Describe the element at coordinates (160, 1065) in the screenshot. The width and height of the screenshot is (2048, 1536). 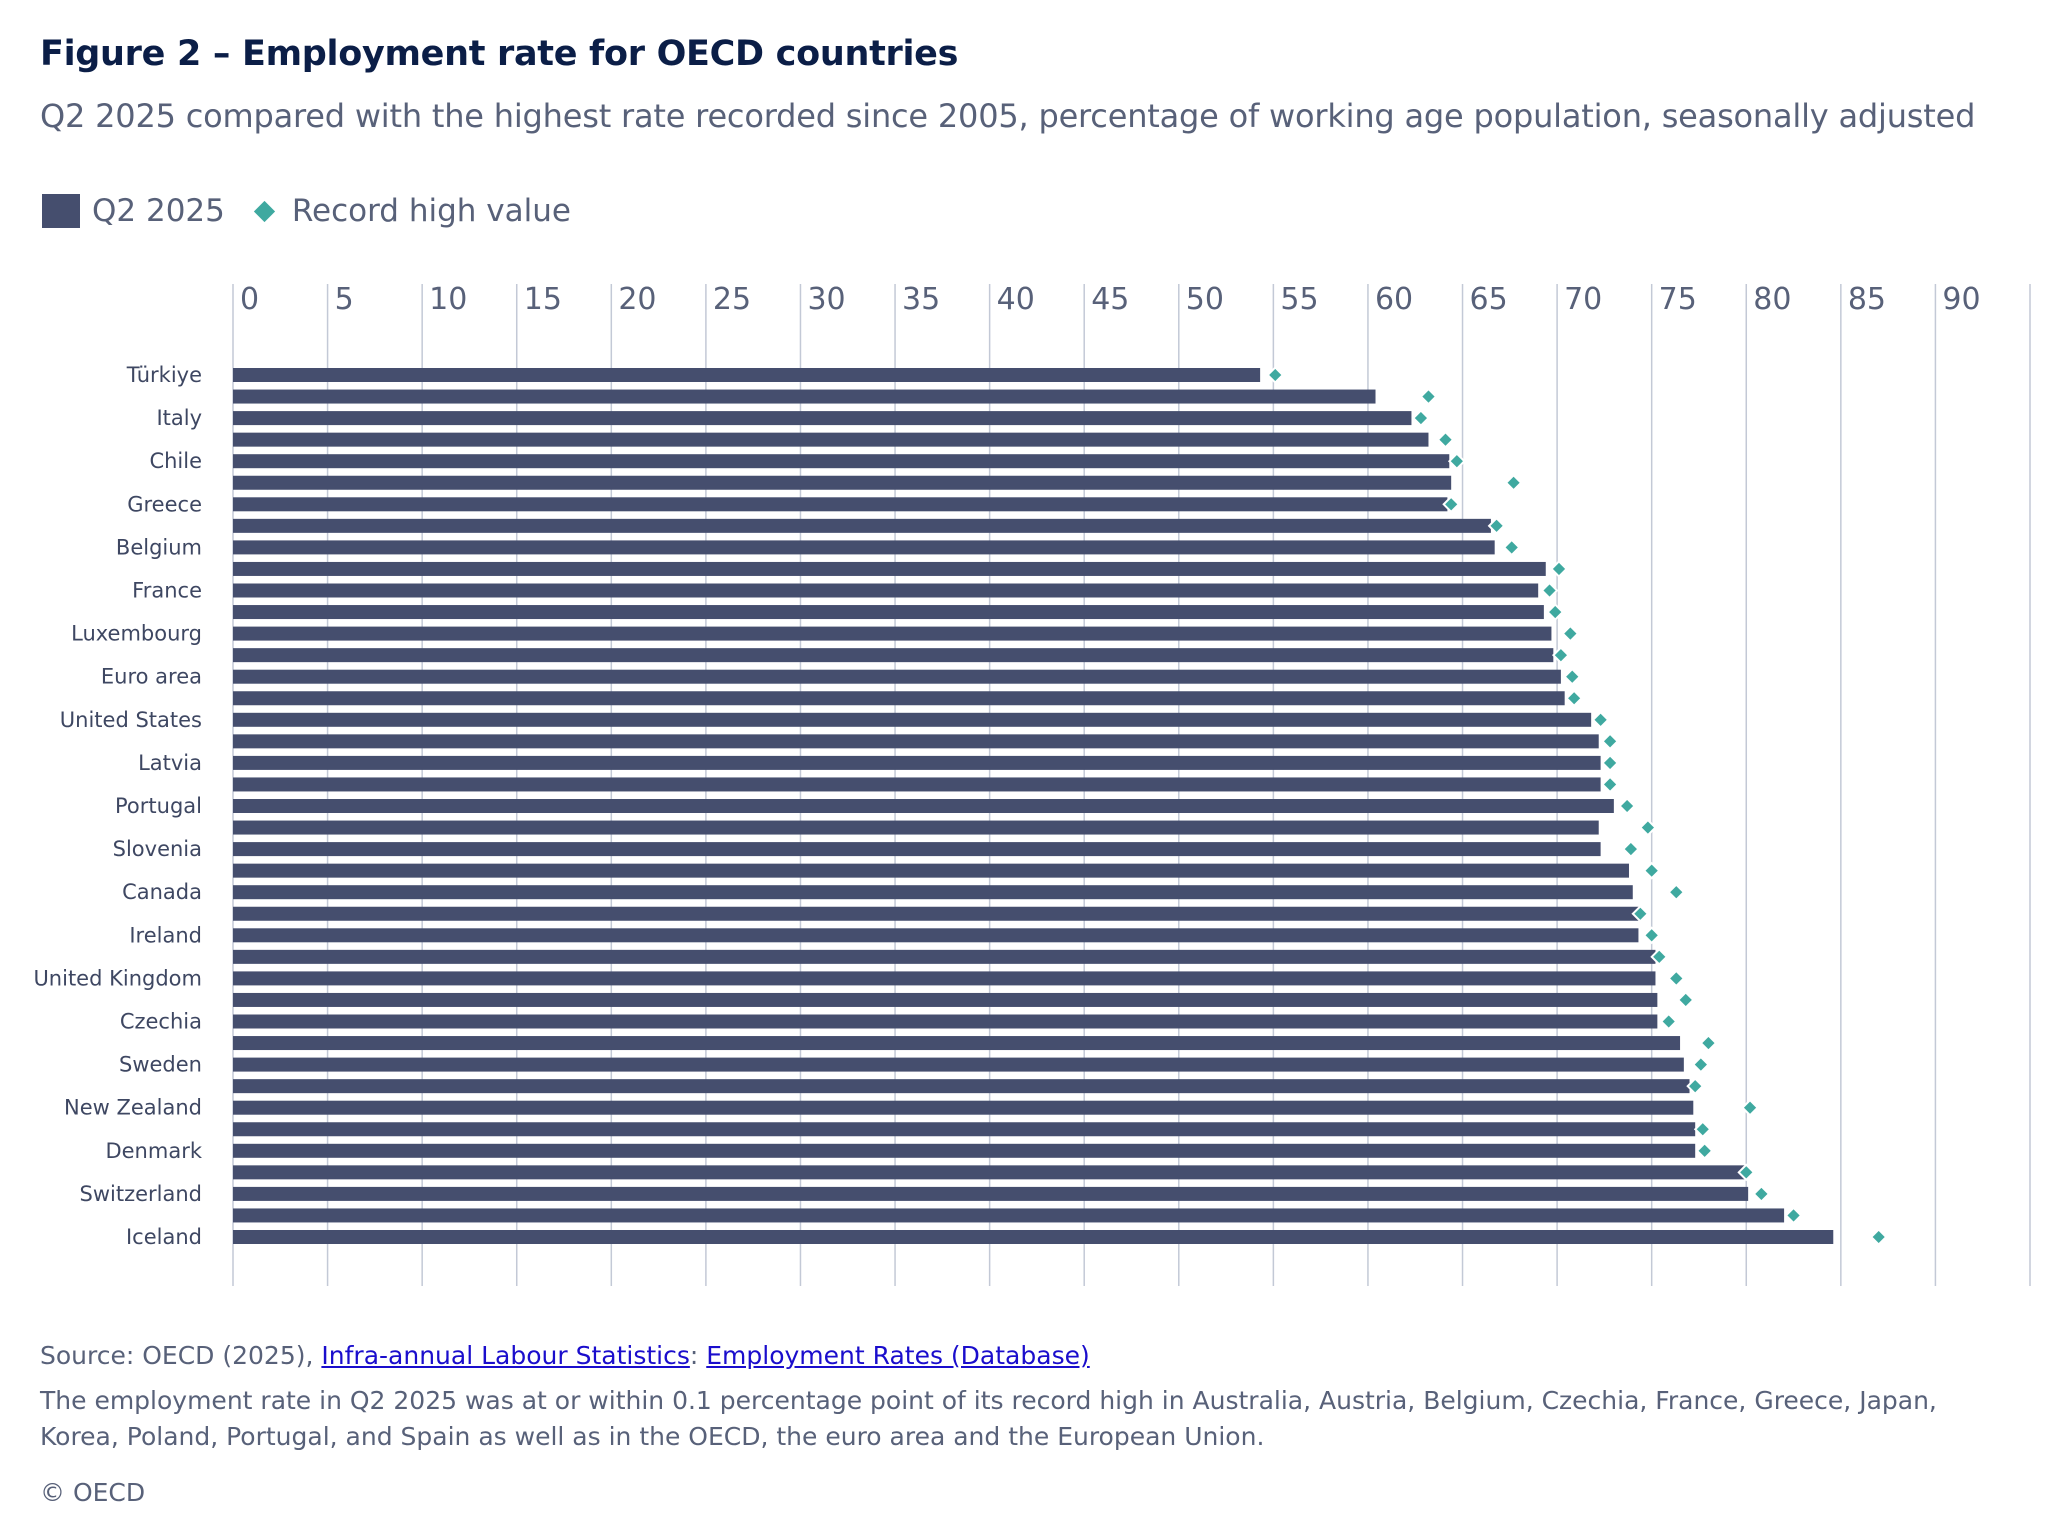
I see `category-label: Sweden` at that location.